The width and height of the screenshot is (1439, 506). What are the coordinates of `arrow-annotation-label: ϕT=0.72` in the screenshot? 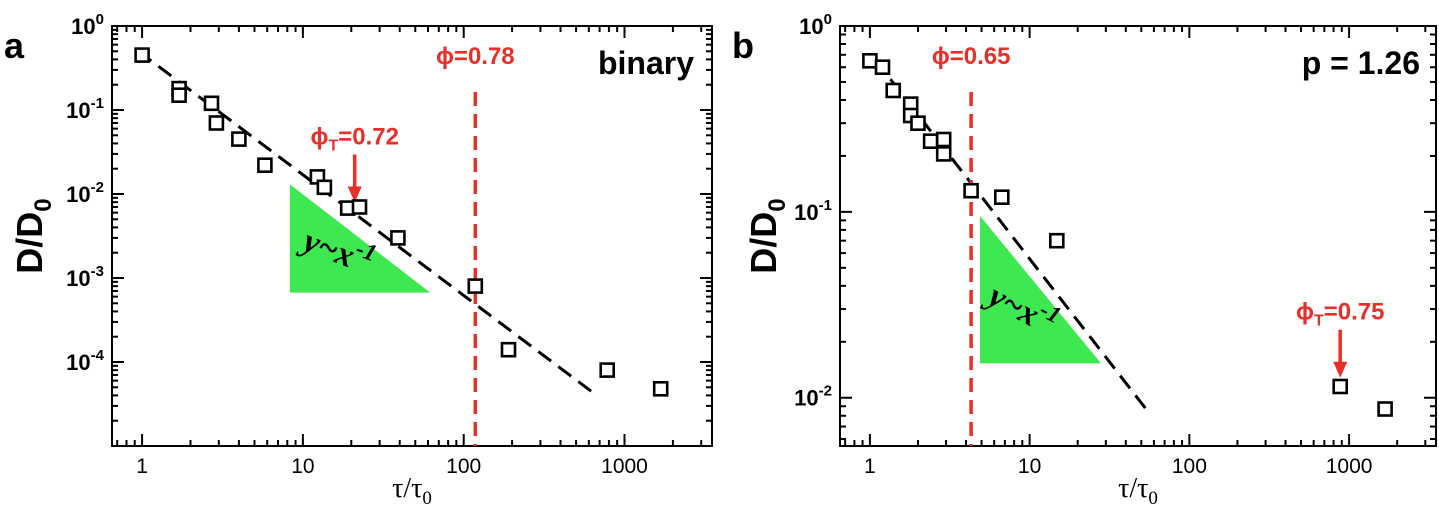 It's located at (354, 139).